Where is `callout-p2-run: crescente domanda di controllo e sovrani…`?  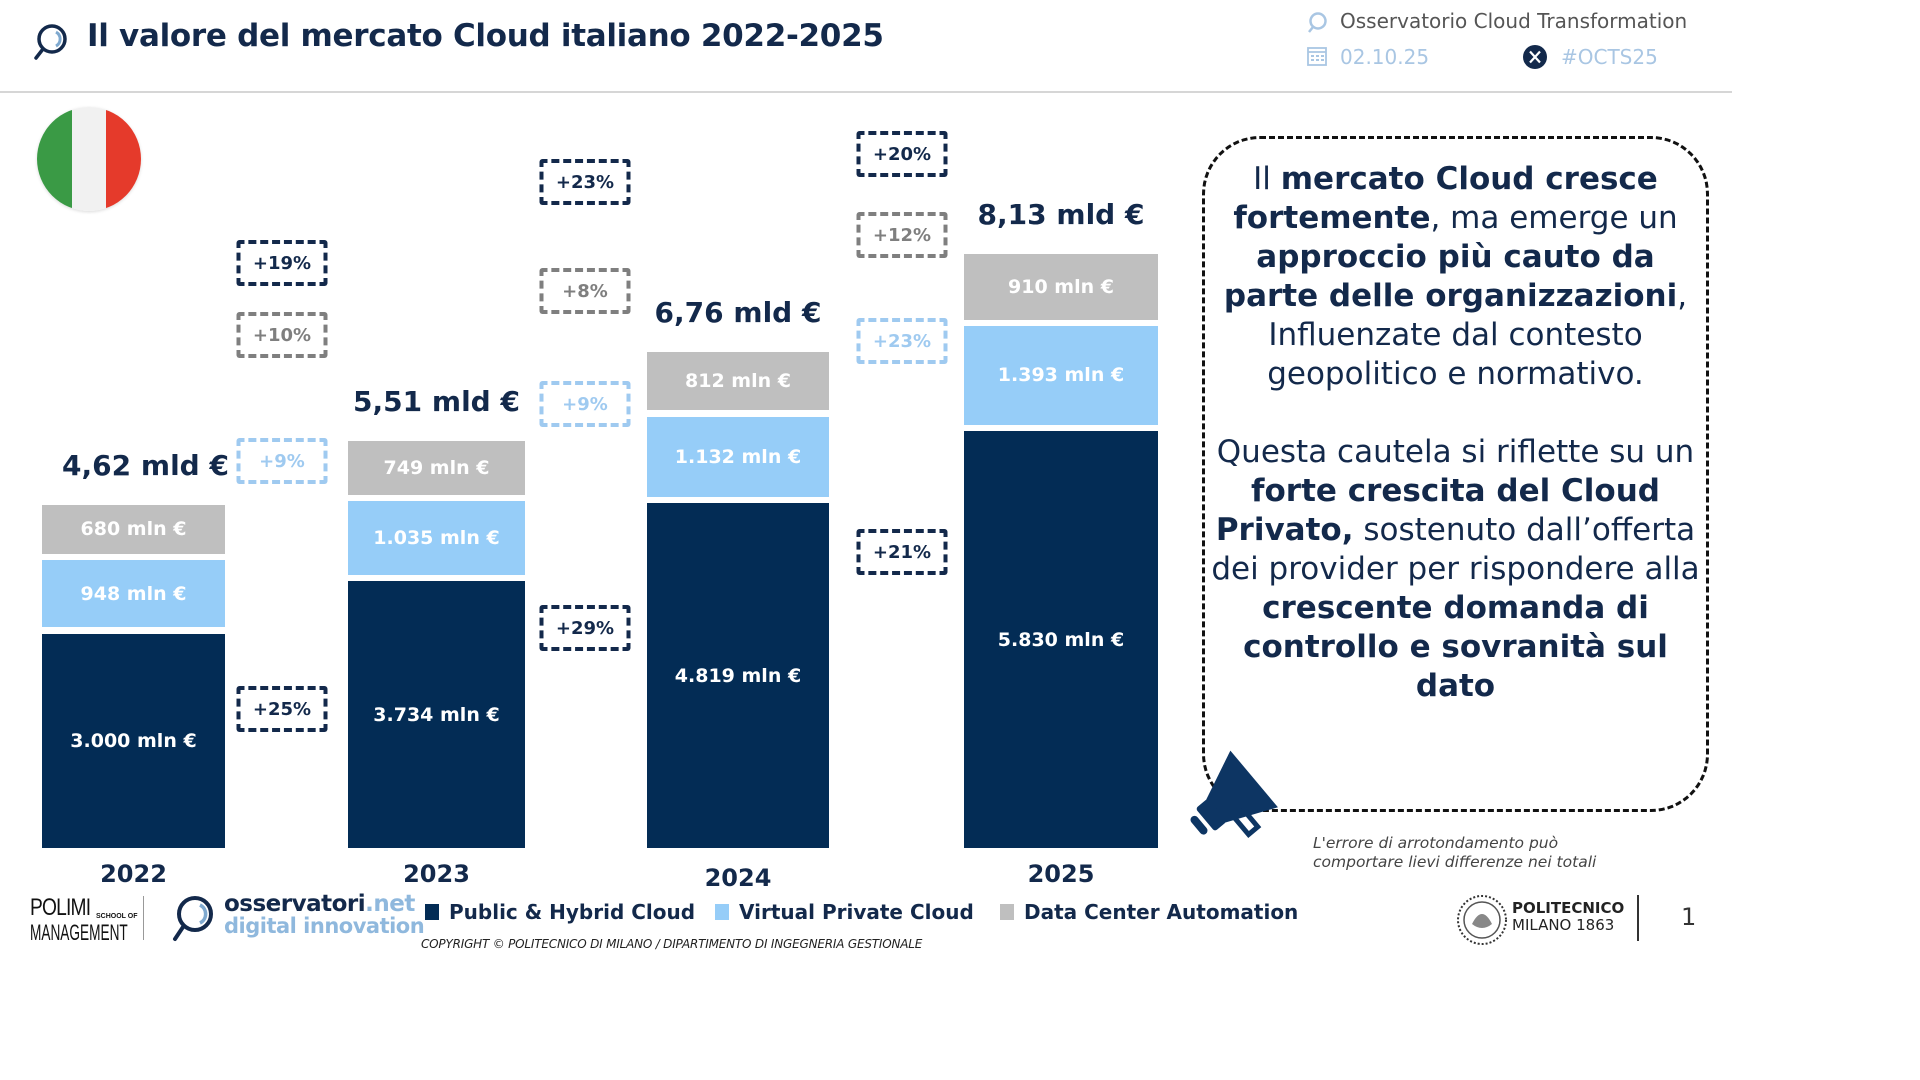 callout-p2-run: crescente domanda di controllo e sovrani… is located at coordinates (1455, 647).